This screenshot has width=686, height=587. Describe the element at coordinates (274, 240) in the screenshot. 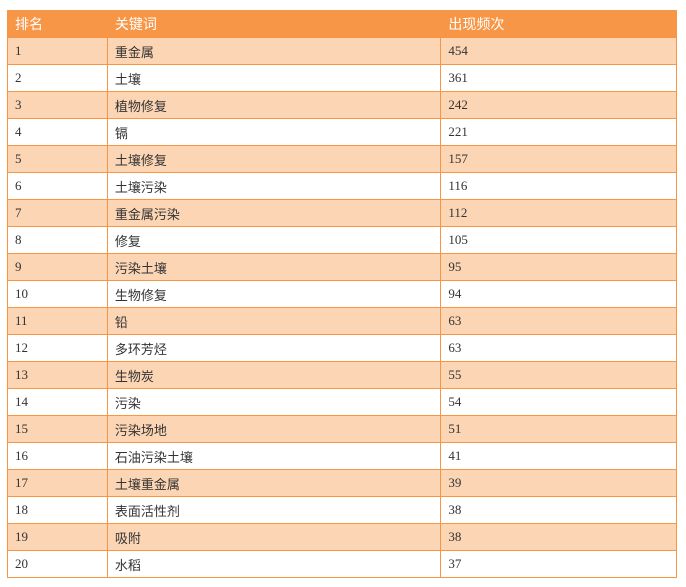

I see `keyword-cell: 修复` at that location.